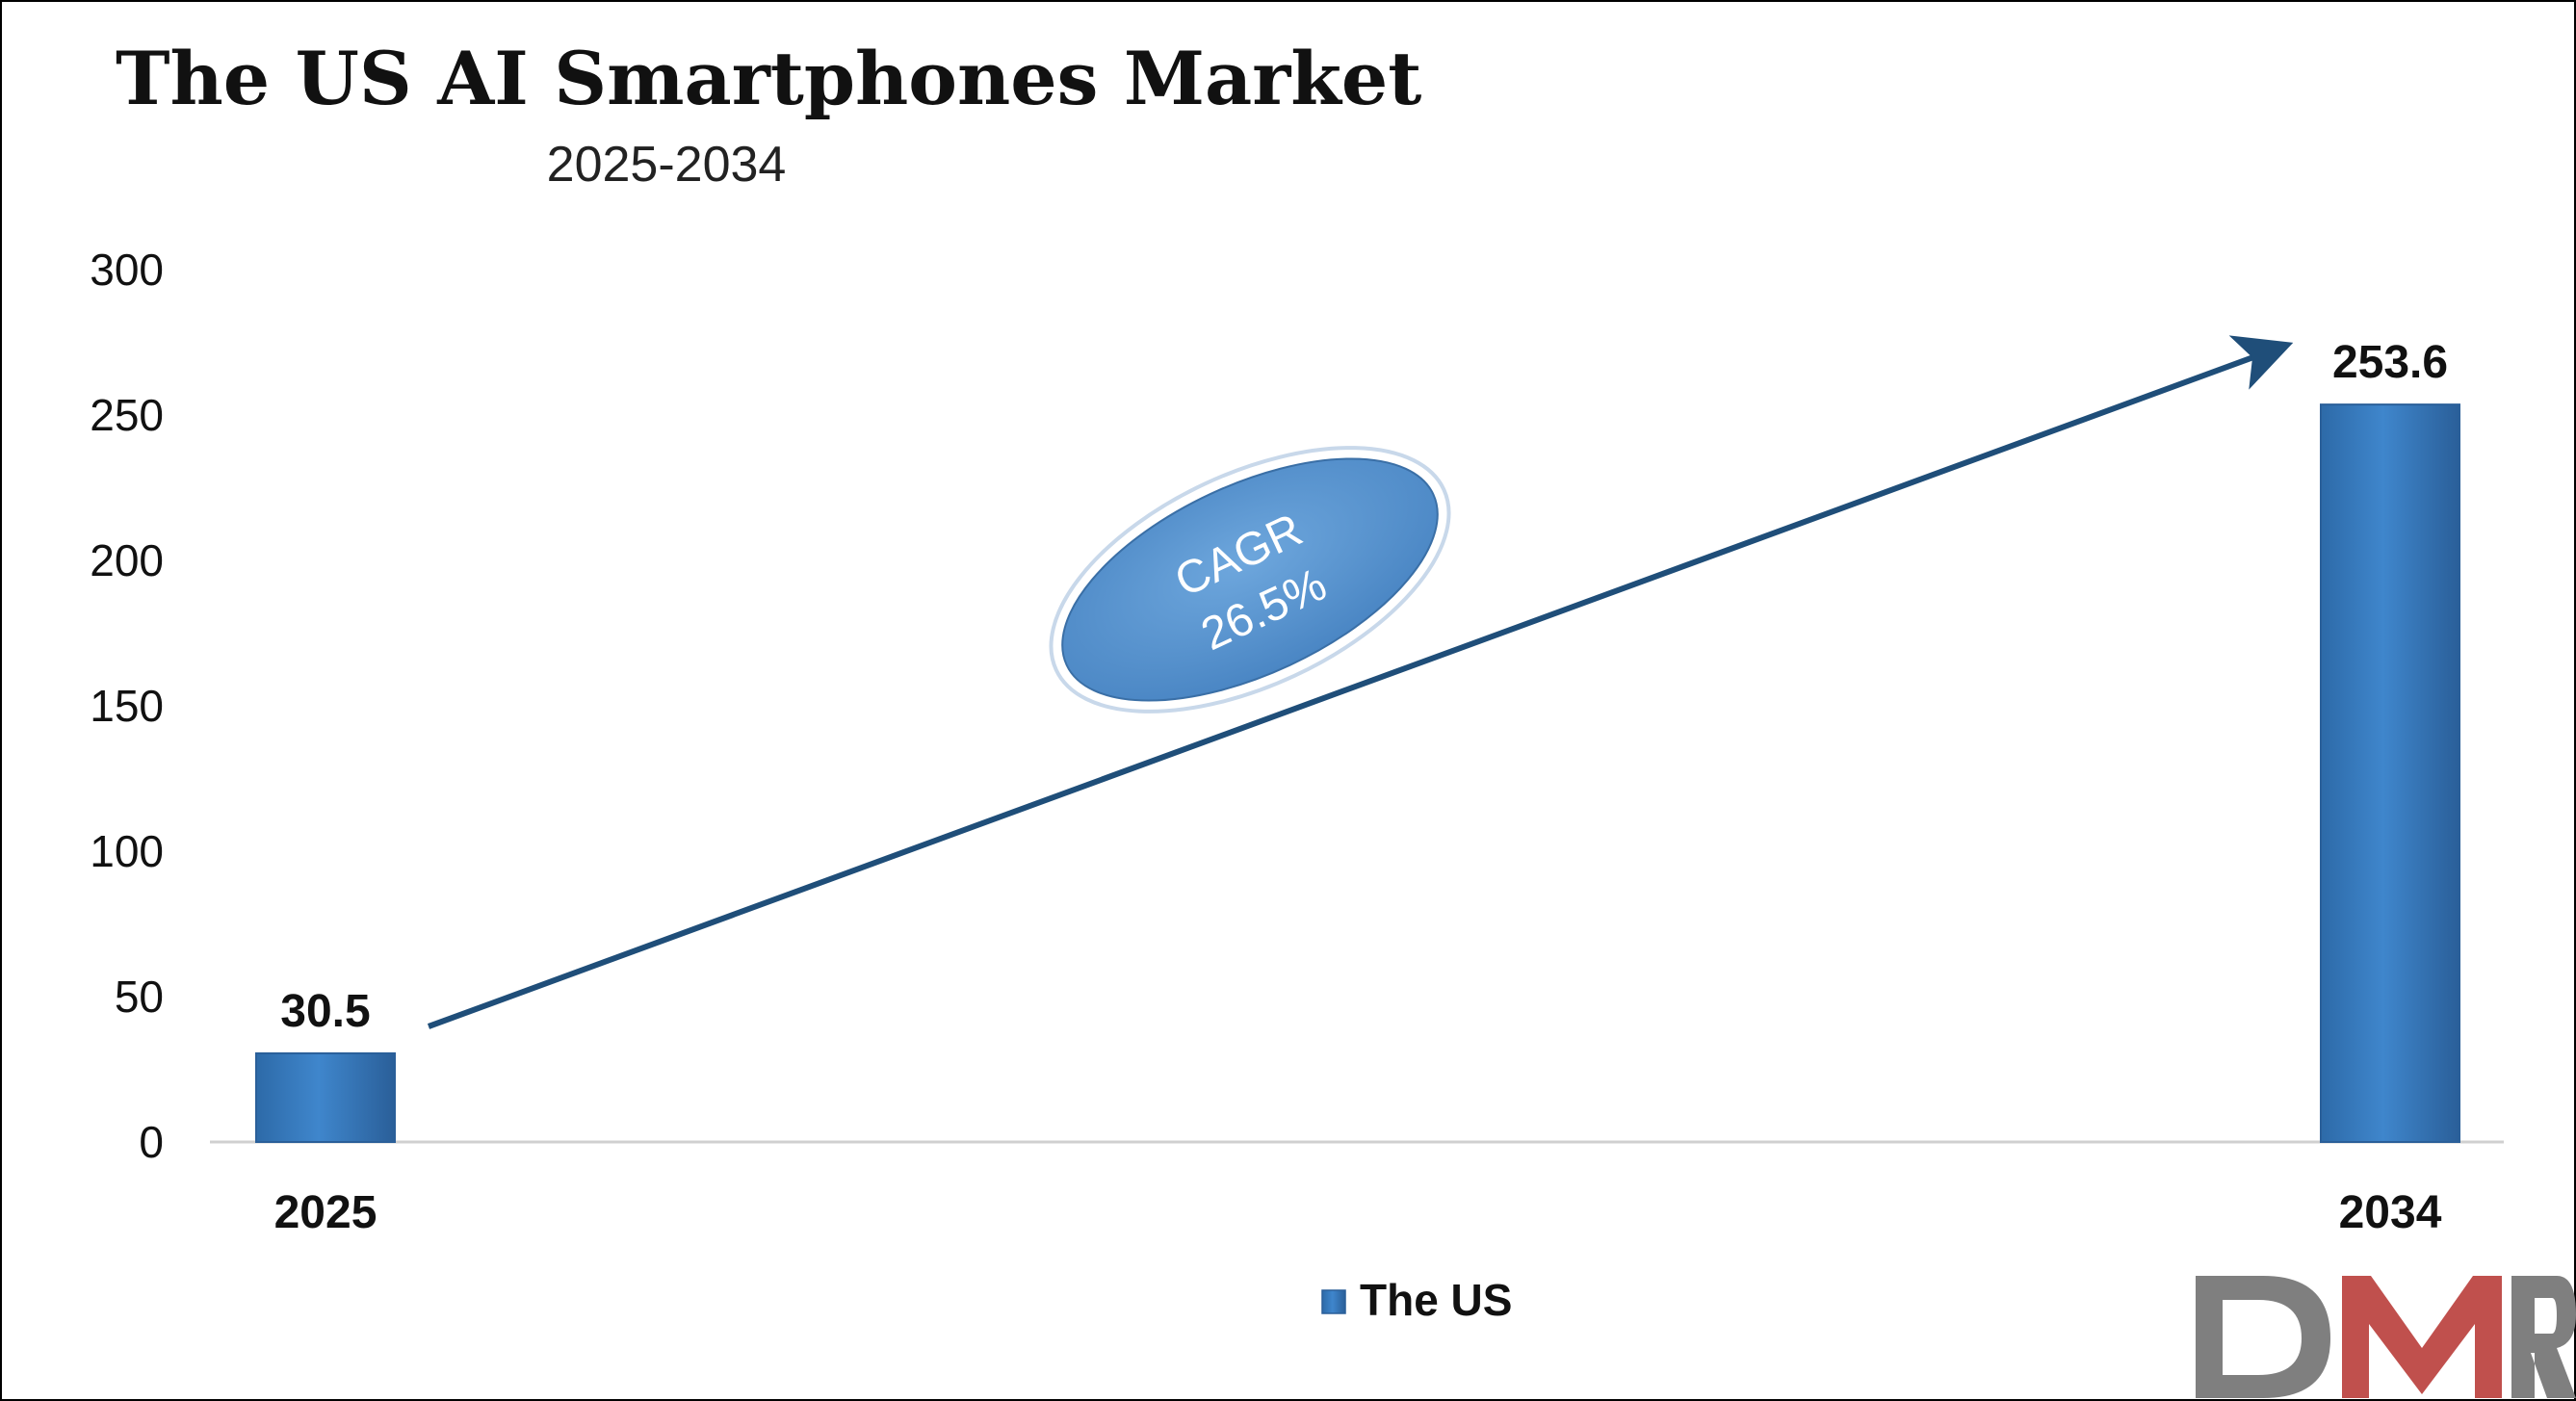  Describe the element at coordinates (139, 997) in the screenshot. I see `y-tick-label: 50` at that location.